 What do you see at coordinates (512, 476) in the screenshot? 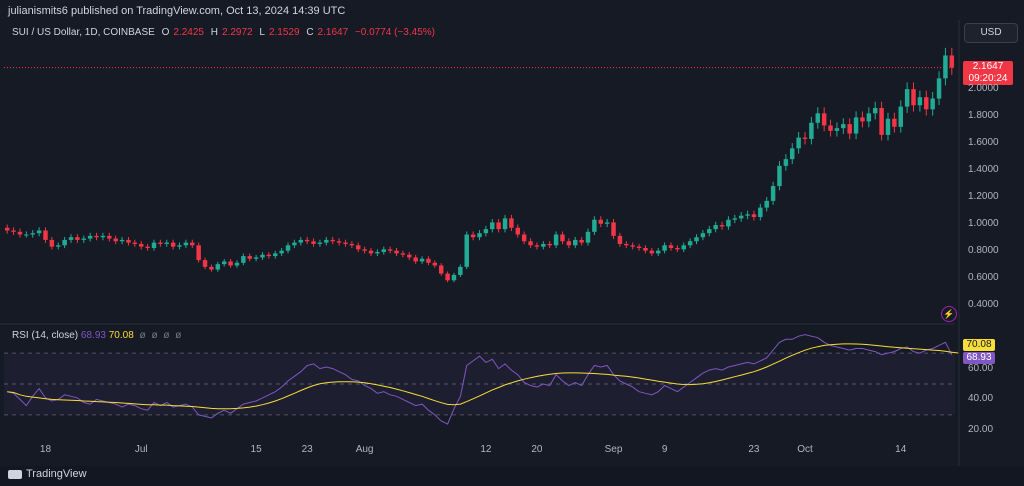
I see `footer-bar` at bounding box center [512, 476].